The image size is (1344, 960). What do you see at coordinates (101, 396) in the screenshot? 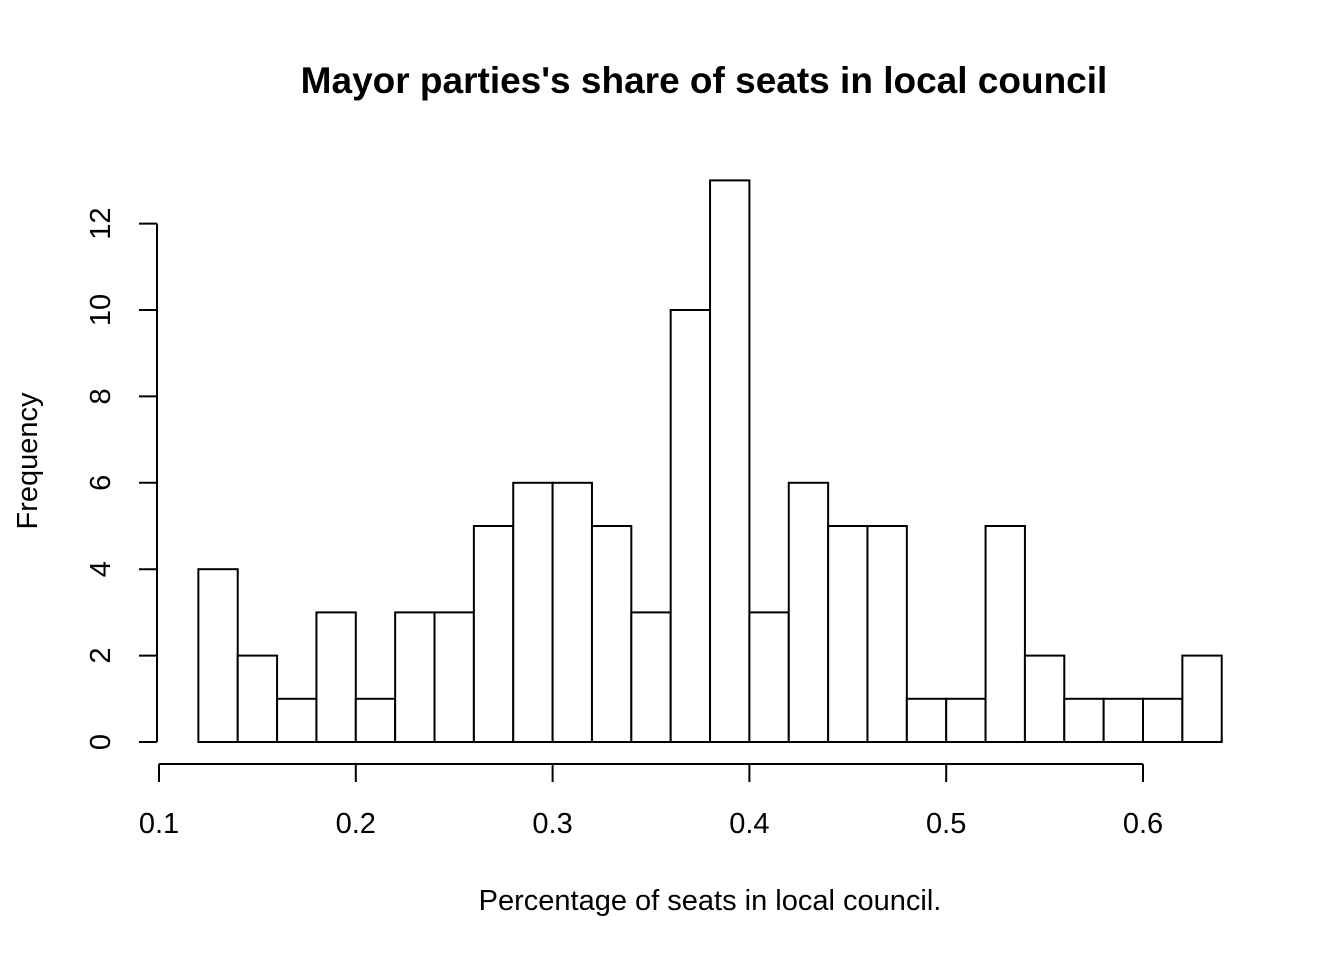
I see `y-tick-label: 8` at bounding box center [101, 396].